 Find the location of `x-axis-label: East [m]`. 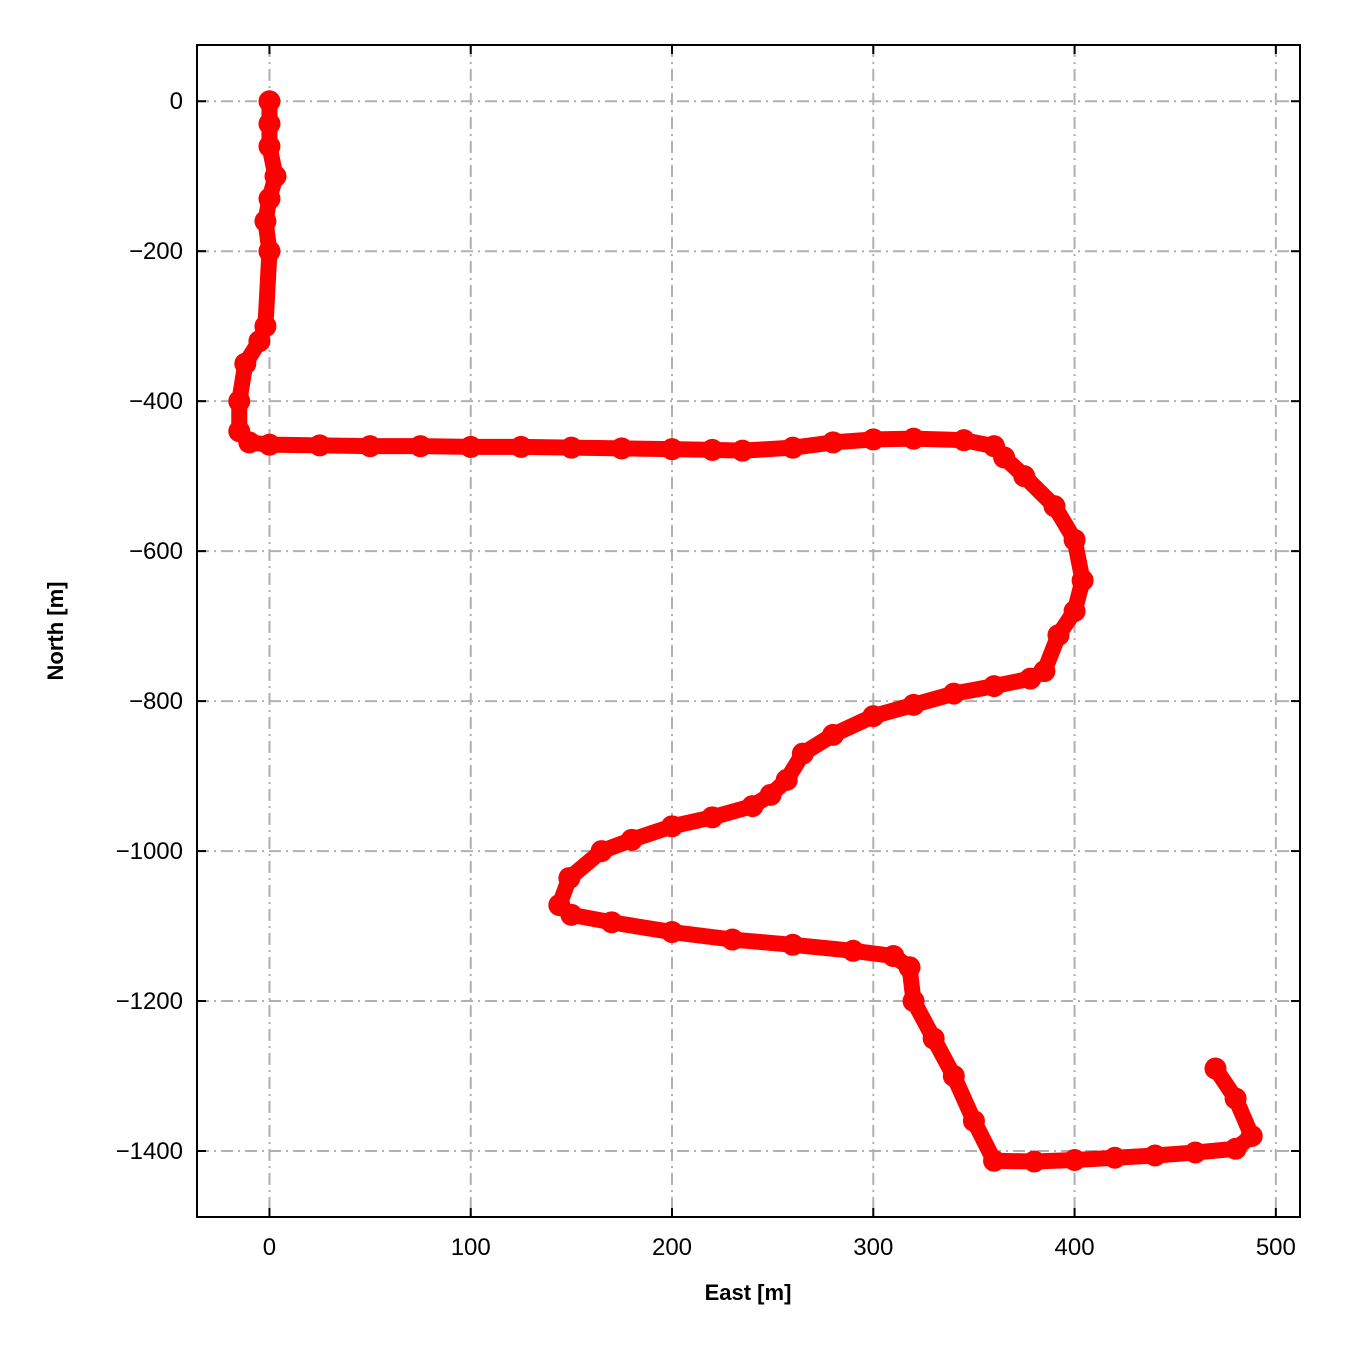

x-axis-label: East [m] is located at coordinates (748, 1292).